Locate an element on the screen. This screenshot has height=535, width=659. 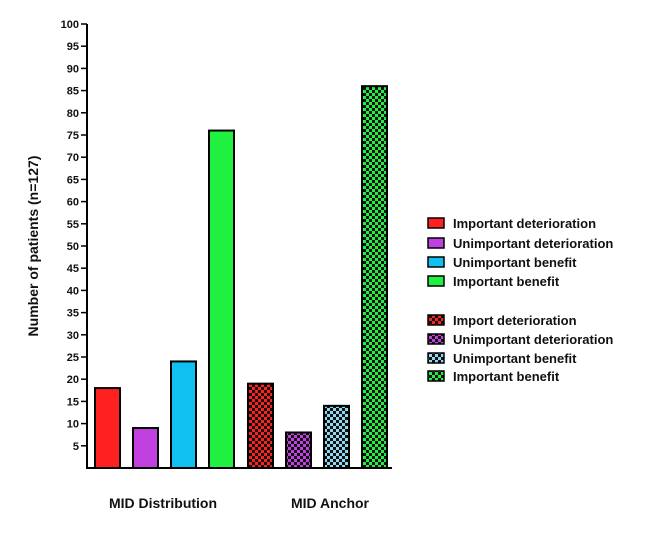
y-tick-label: 40 is located at coordinates (73, 291).